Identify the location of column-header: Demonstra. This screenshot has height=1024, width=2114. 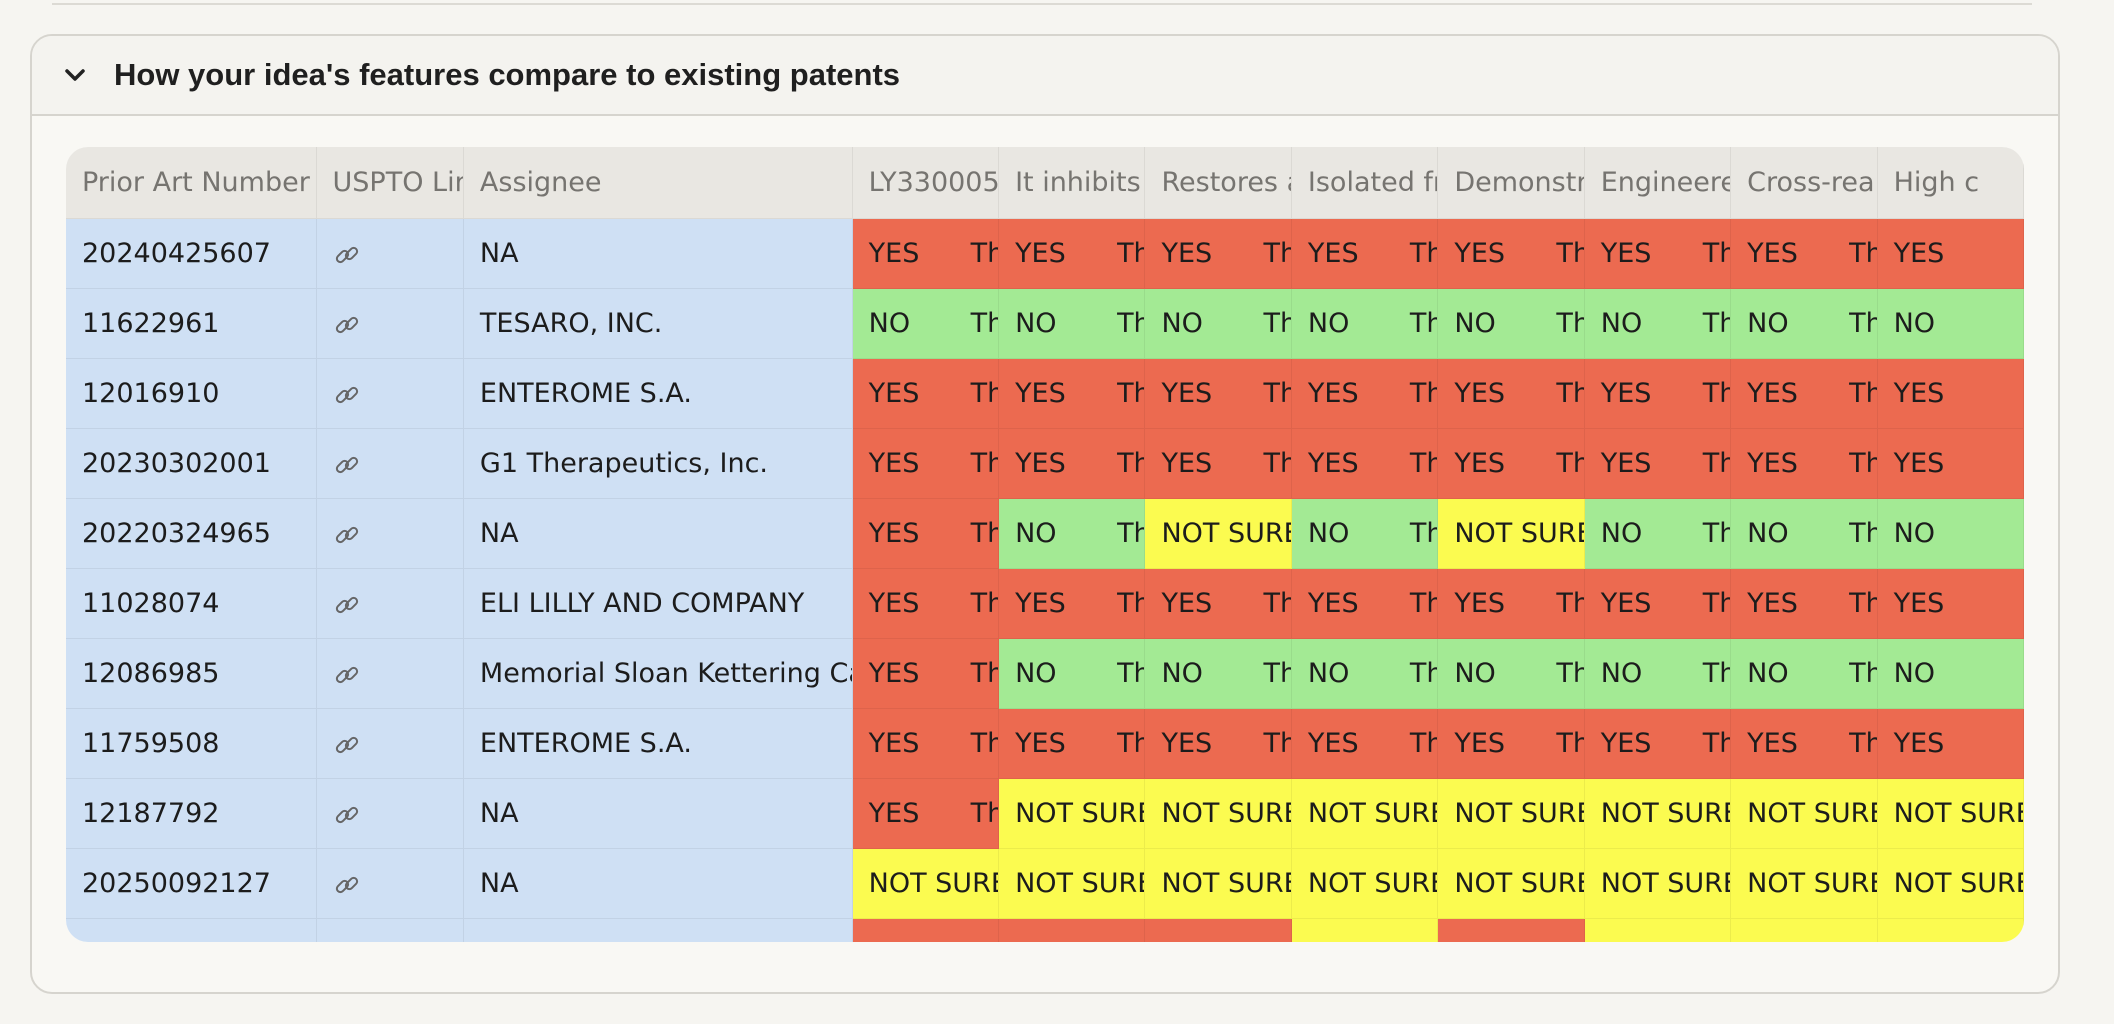
(1511, 183).